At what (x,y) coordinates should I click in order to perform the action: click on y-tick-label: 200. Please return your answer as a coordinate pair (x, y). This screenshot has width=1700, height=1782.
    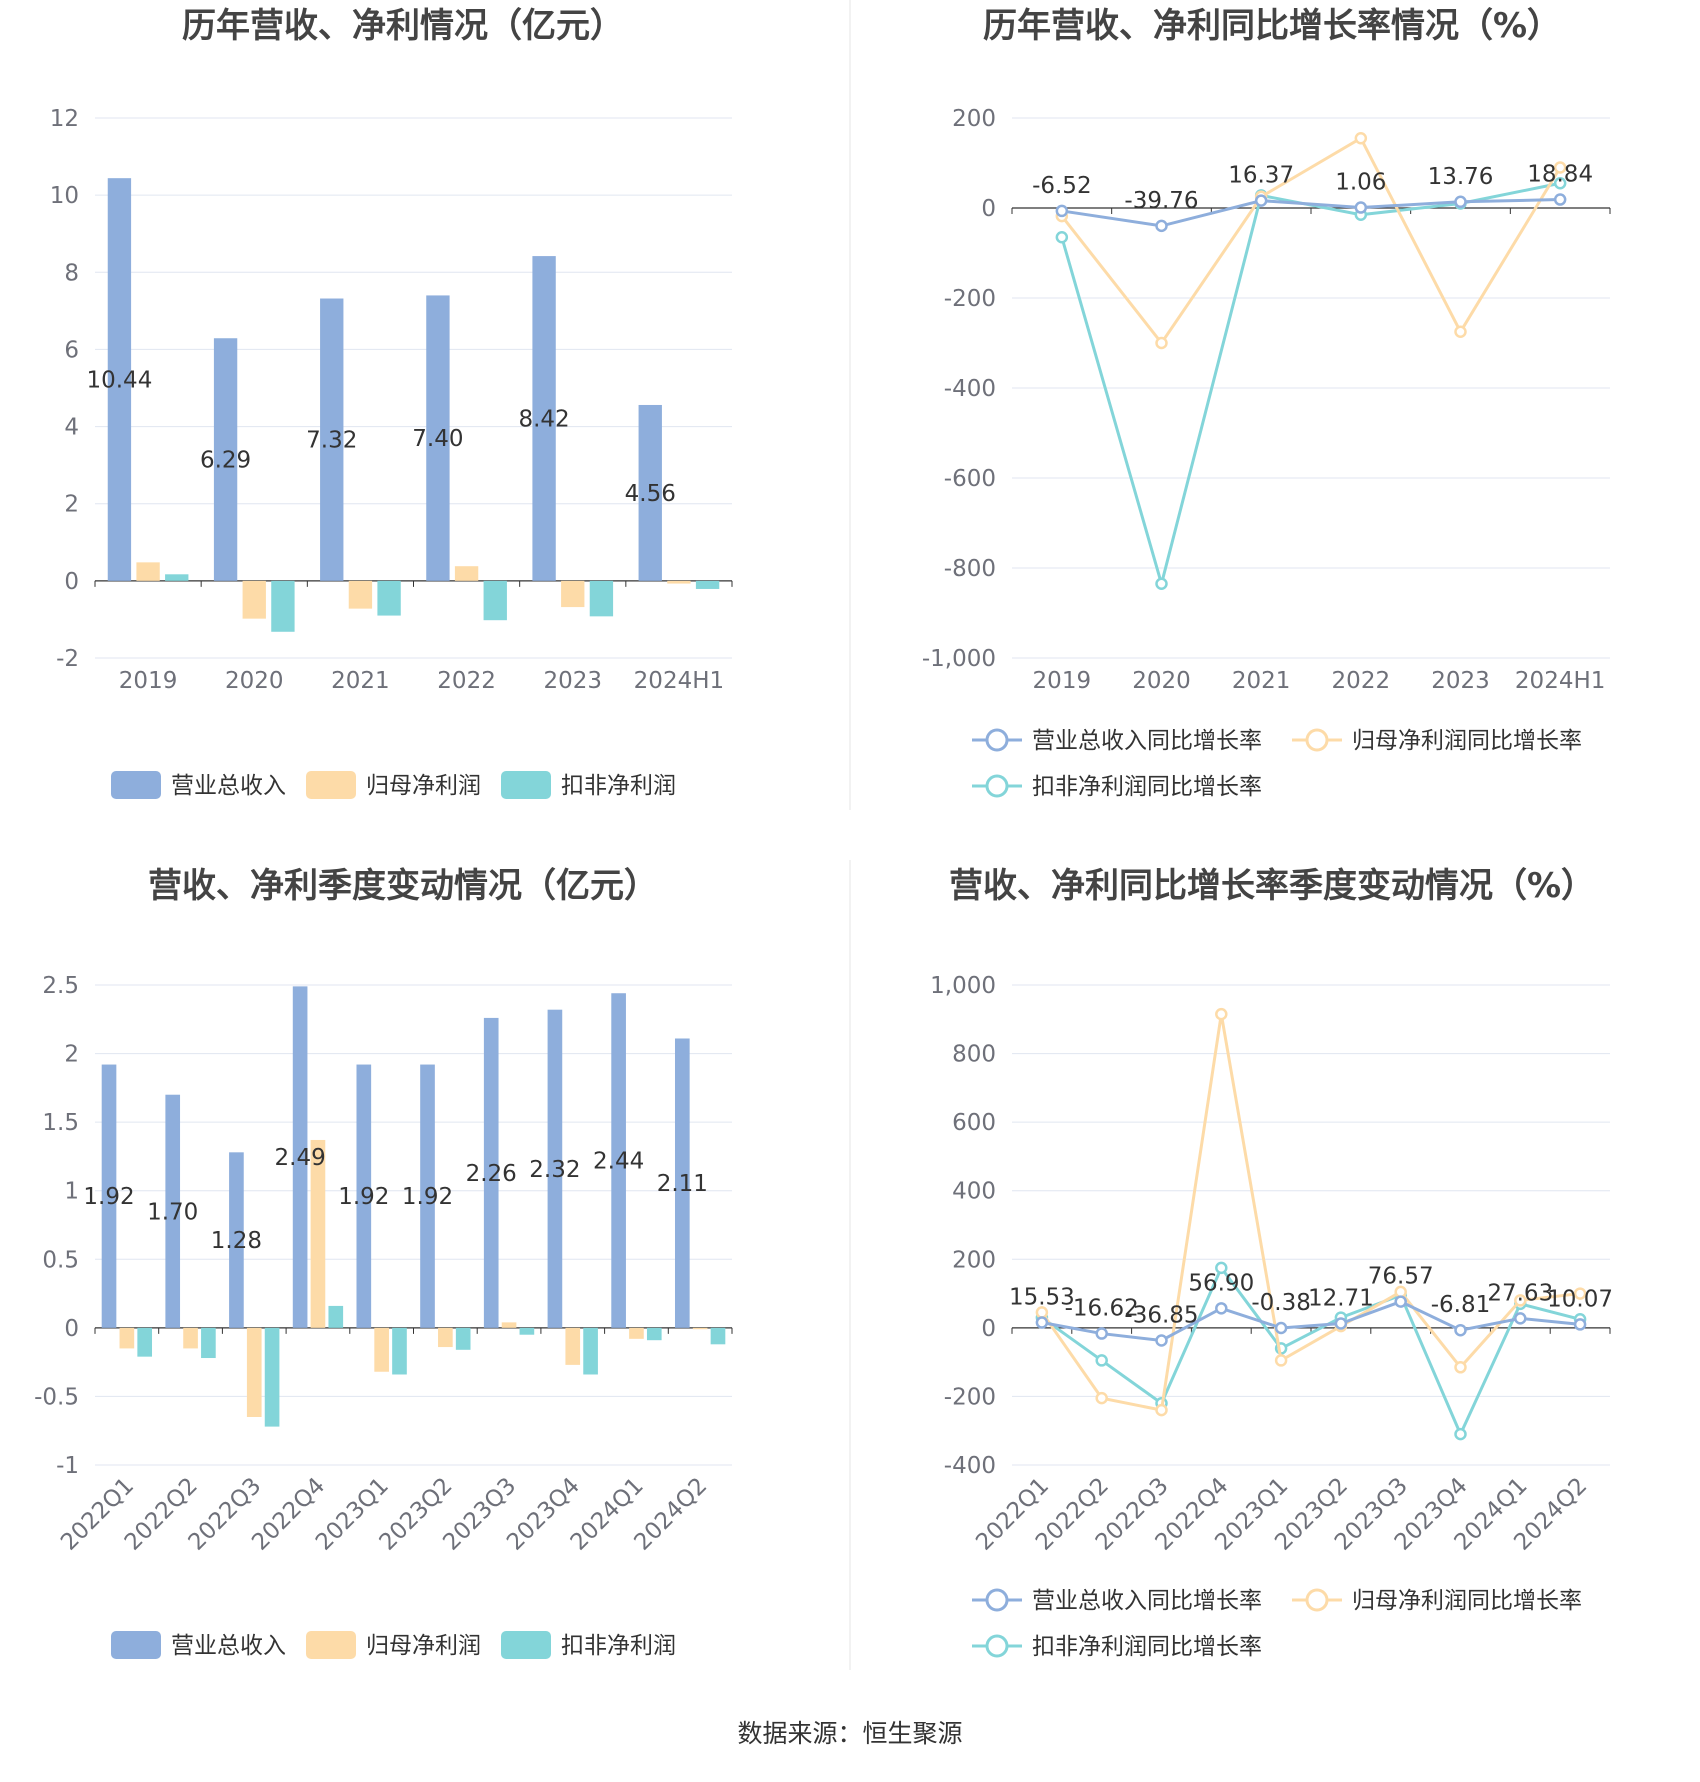
    Looking at the image, I should click on (974, 119).